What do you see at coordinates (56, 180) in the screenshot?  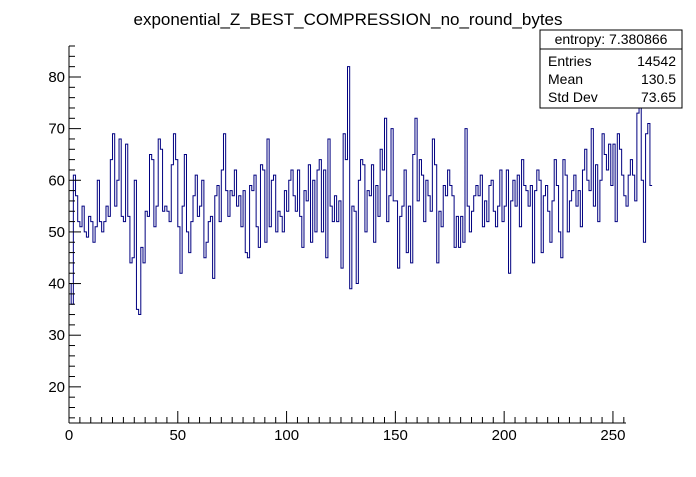 I see `y-tick-label: 60` at bounding box center [56, 180].